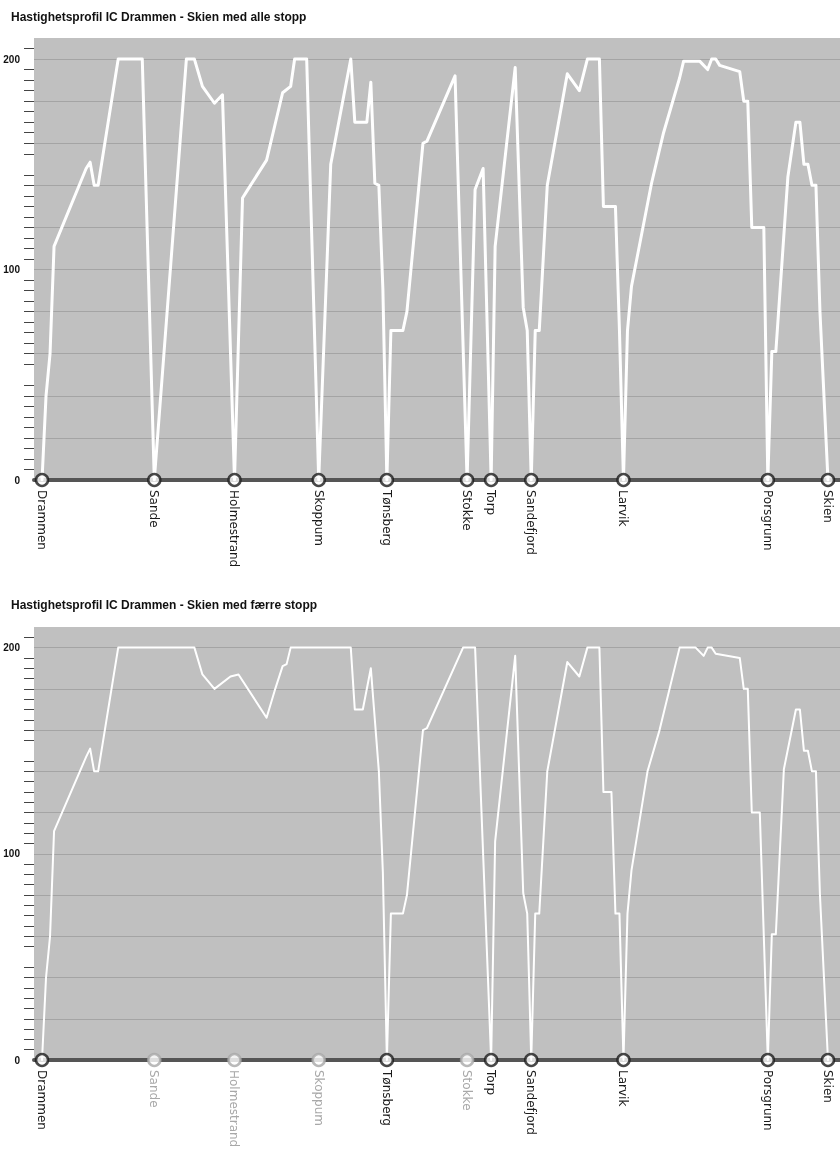 The image size is (840, 1153). Describe the element at coordinates (164, 605) in the screenshot. I see `chart-title: Hastighetsprofil IC Drammen - Skien med færre stopp` at that location.